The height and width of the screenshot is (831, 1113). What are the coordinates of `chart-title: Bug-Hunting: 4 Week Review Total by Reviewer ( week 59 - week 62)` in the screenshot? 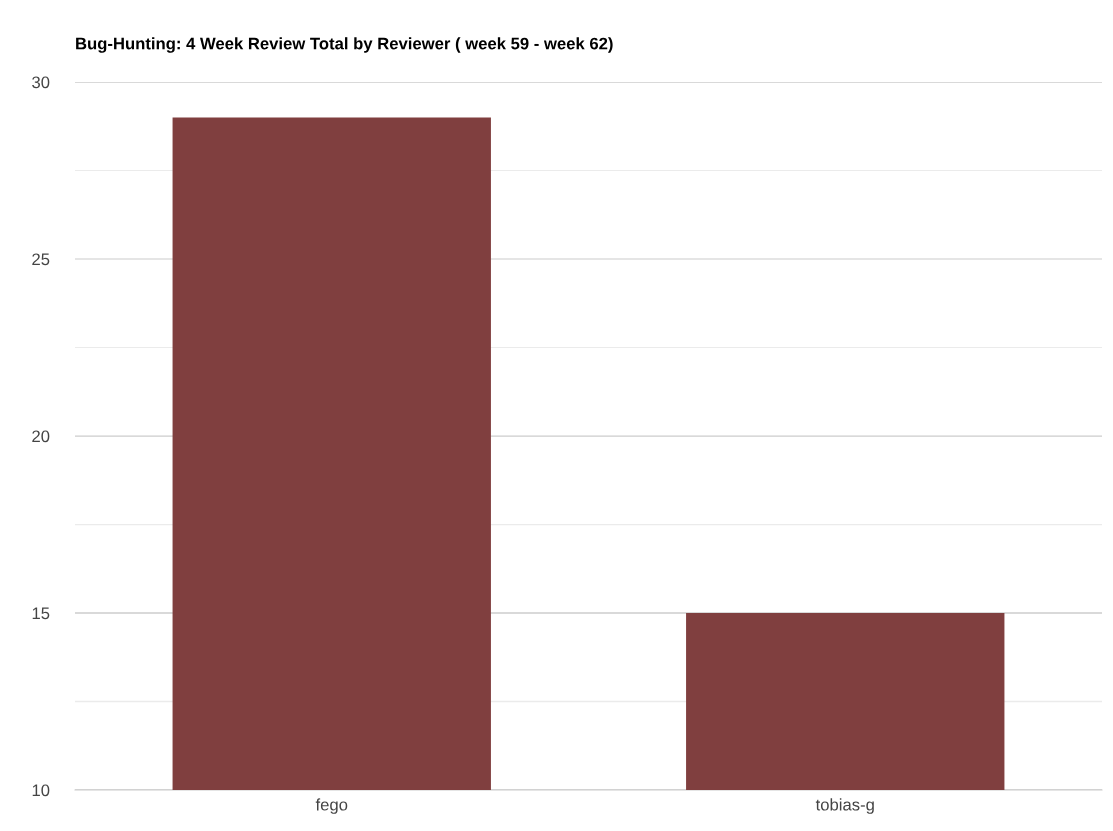 It's located at (344, 45).